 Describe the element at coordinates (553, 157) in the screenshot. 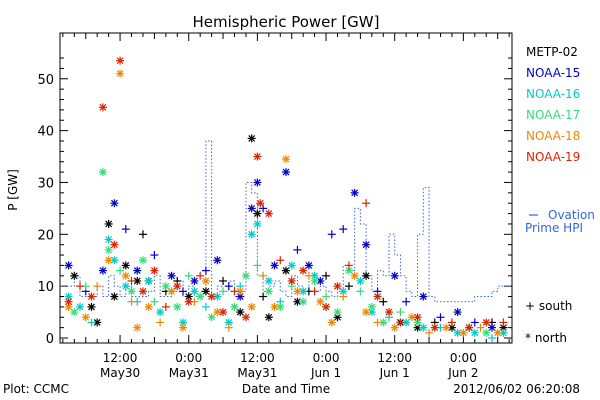

I see `legend-entry: NOAA-19` at that location.